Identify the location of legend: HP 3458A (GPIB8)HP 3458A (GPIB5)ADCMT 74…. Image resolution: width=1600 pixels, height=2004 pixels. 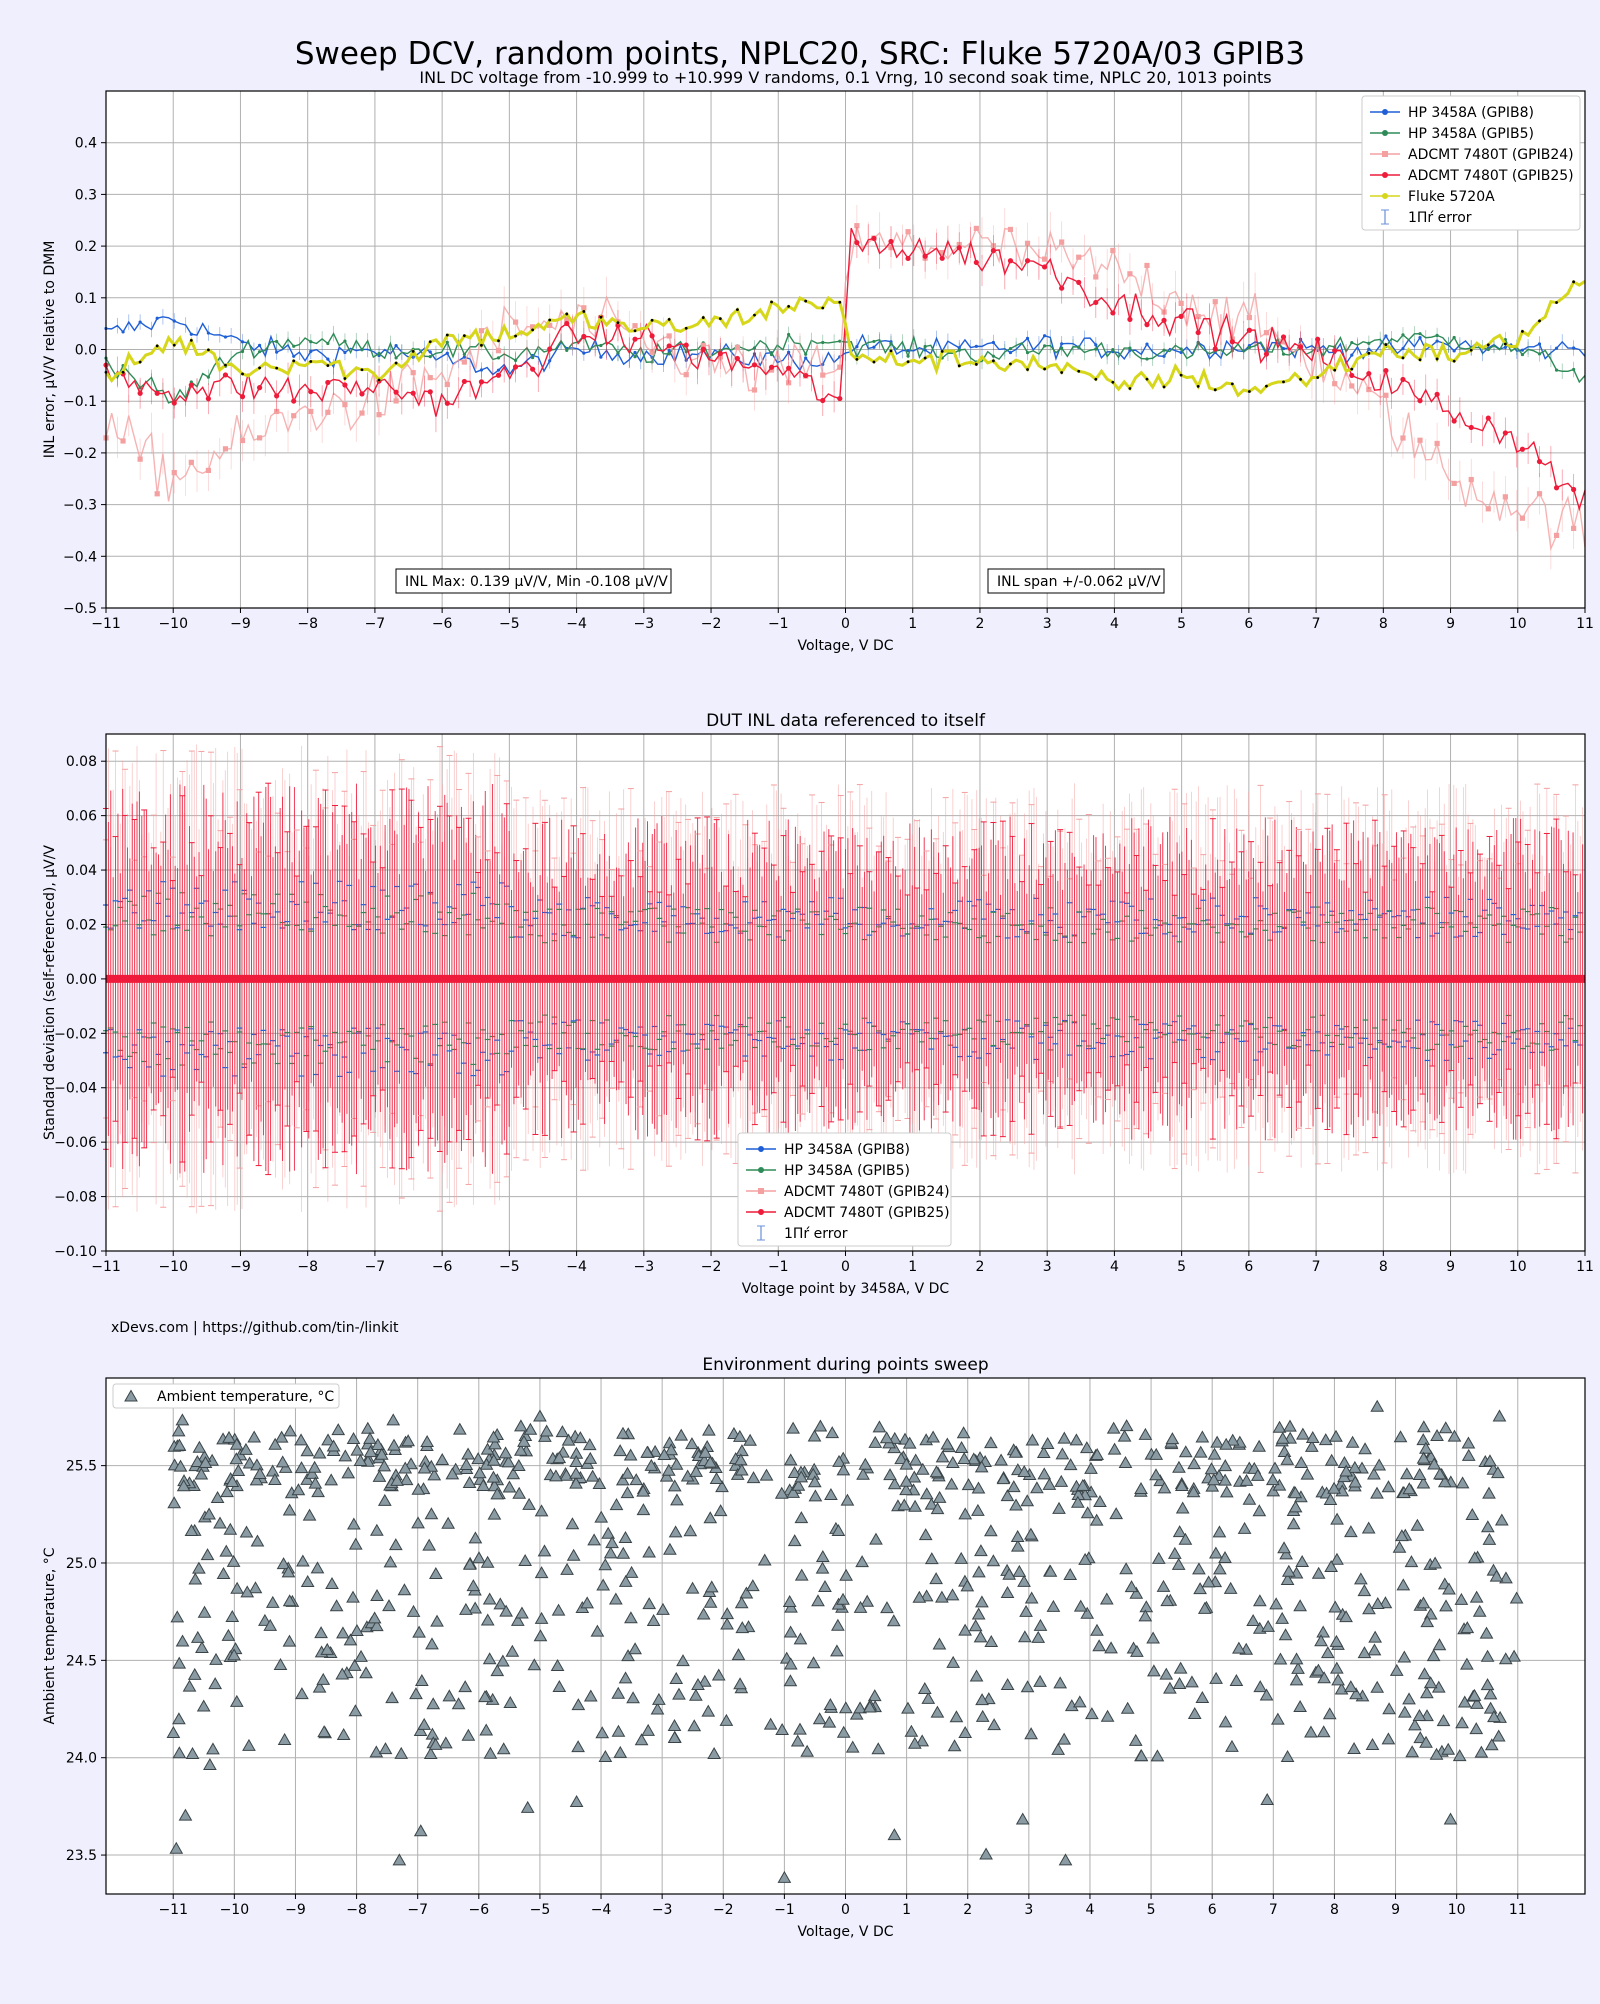
(1471, 163).